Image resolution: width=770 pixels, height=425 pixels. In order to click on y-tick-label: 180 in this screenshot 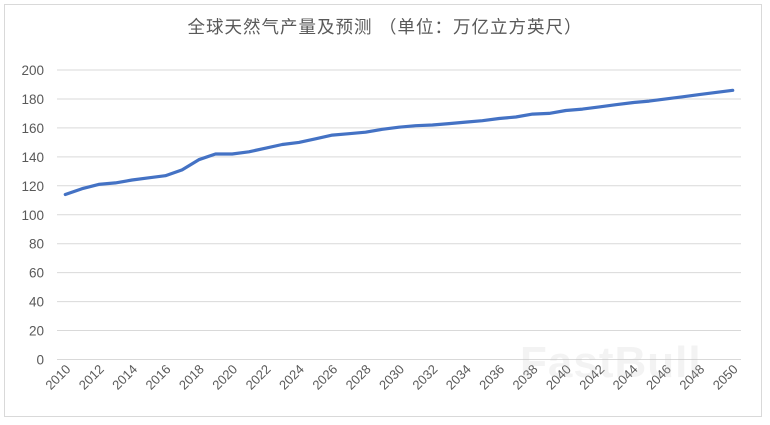, I will do `click(32, 99)`.